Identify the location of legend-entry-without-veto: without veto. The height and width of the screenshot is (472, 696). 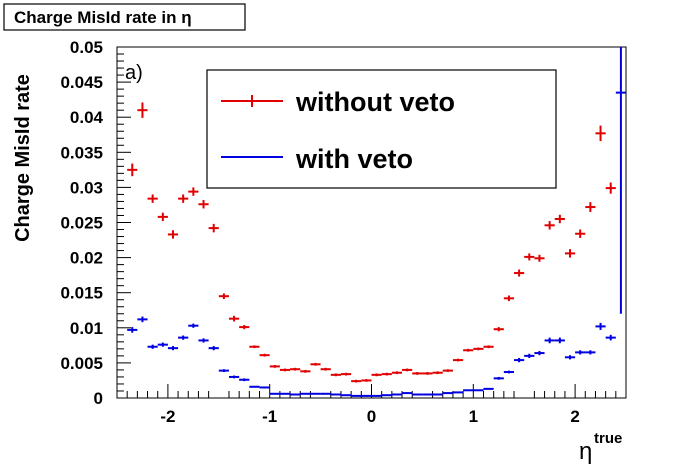
(338, 102).